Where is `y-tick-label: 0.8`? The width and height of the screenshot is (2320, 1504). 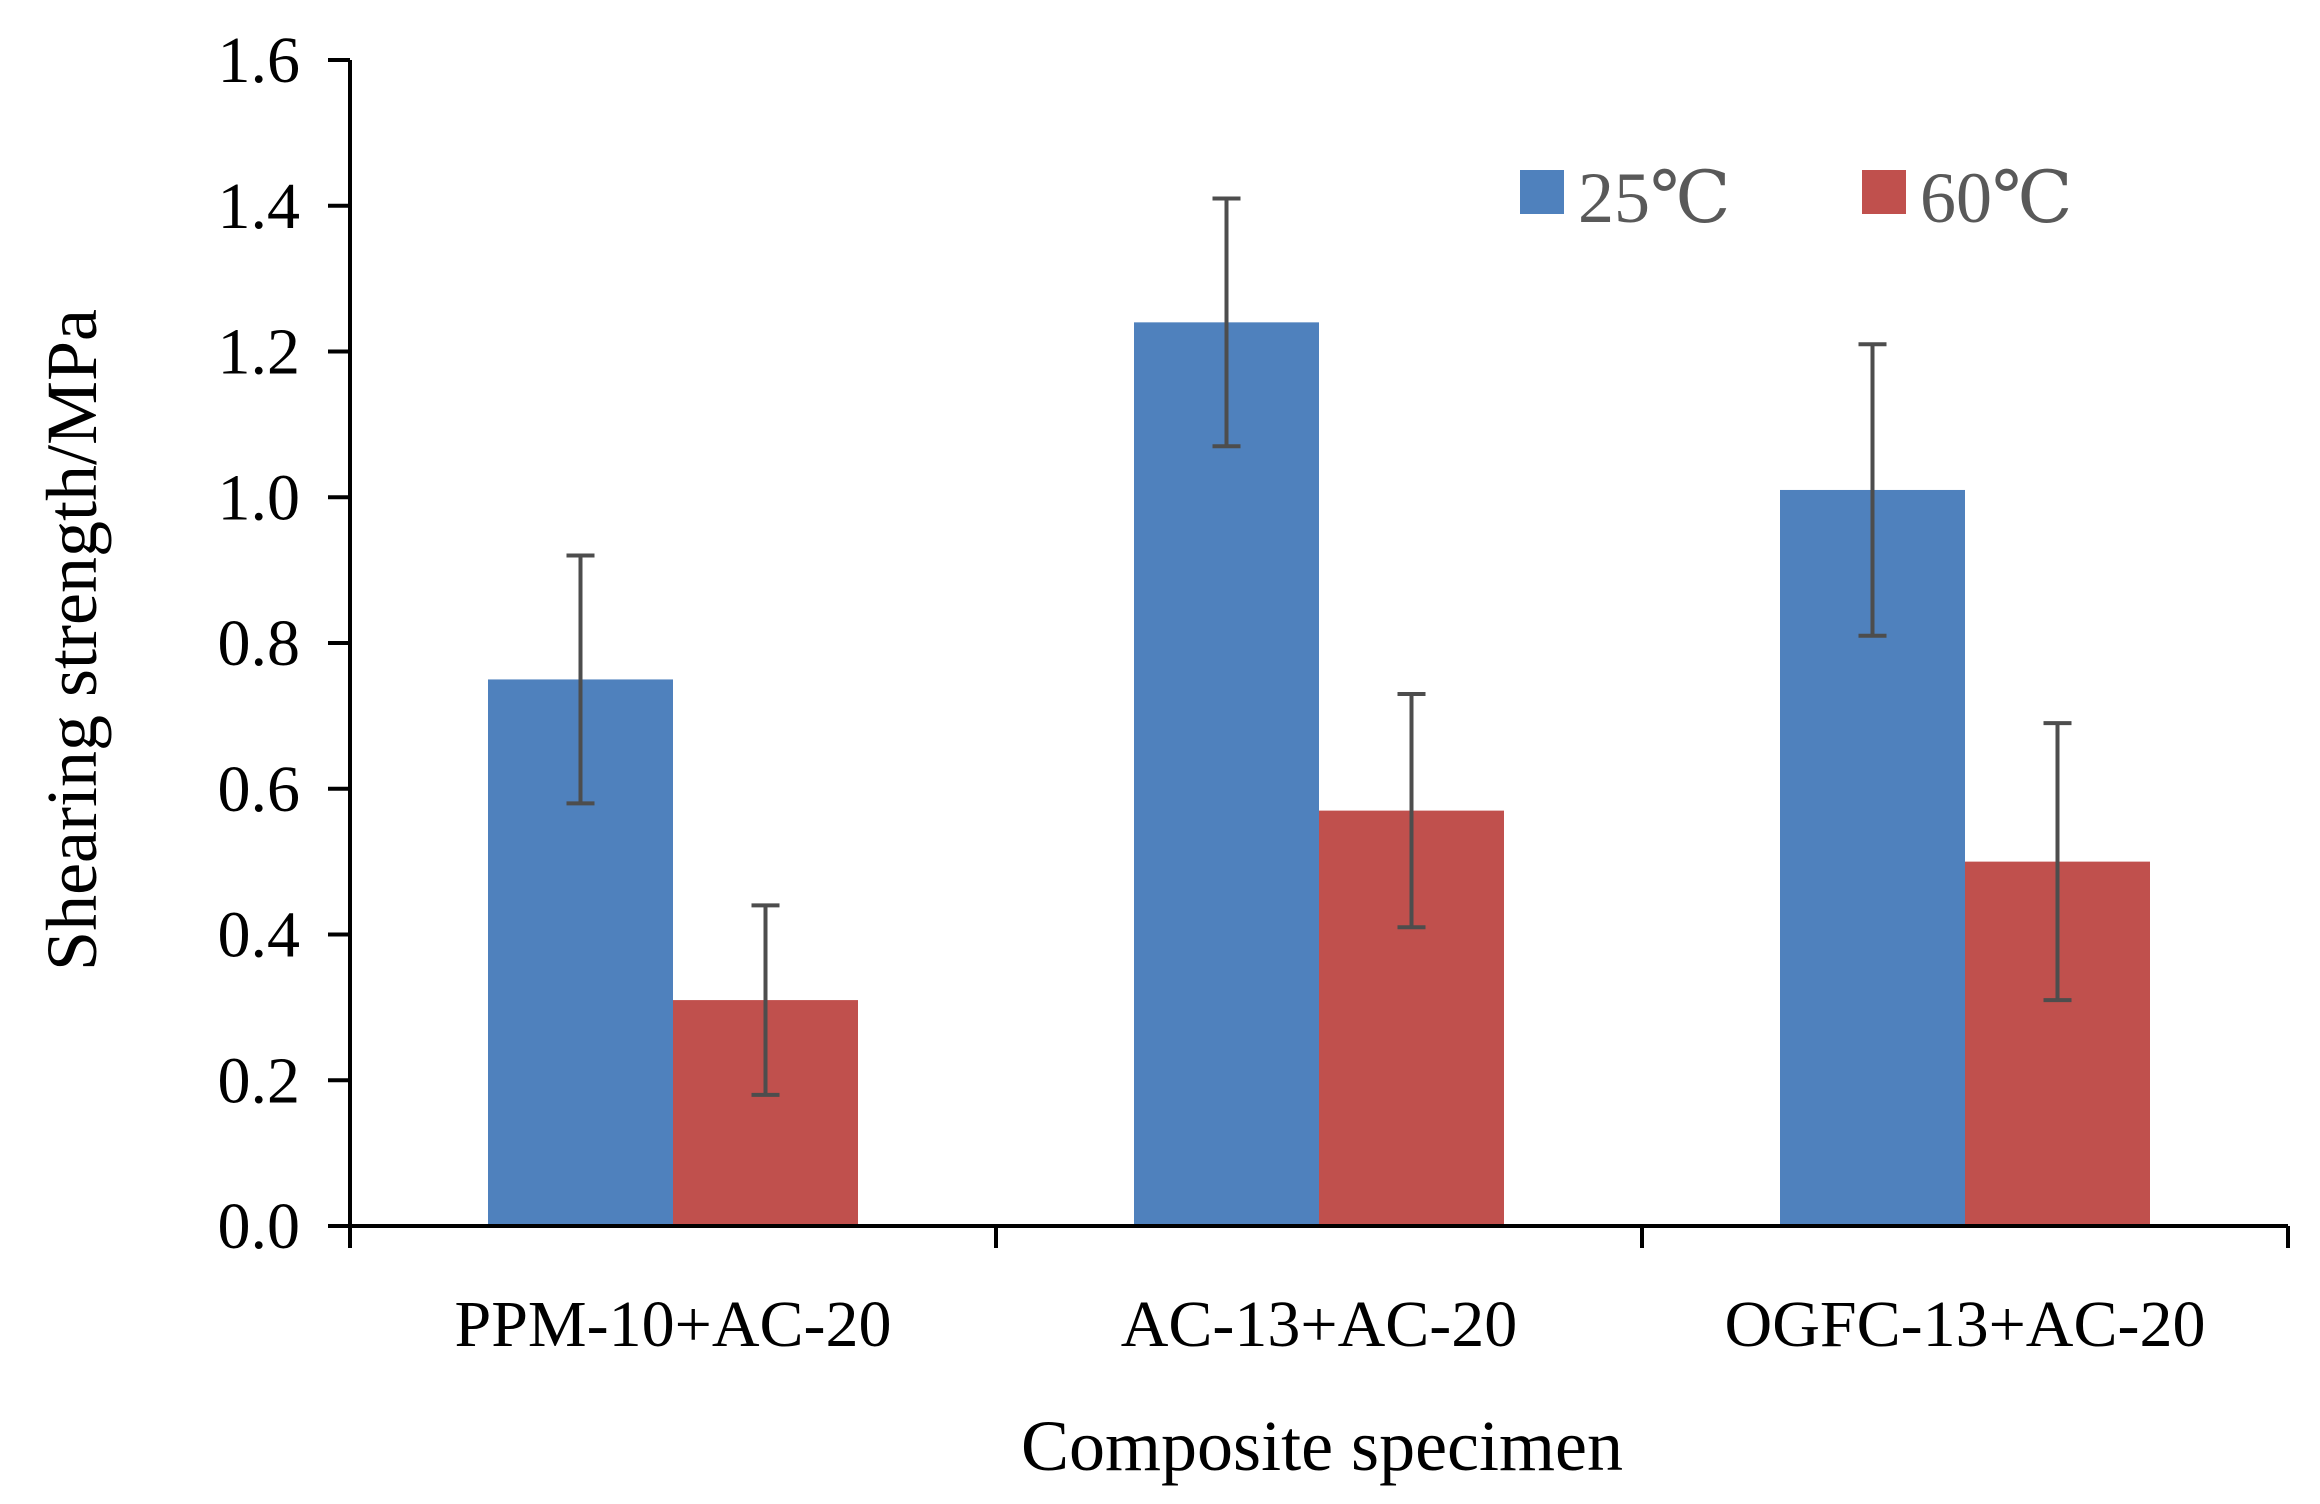 y-tick-label: 0.8 is located at coordinates (259, 643).